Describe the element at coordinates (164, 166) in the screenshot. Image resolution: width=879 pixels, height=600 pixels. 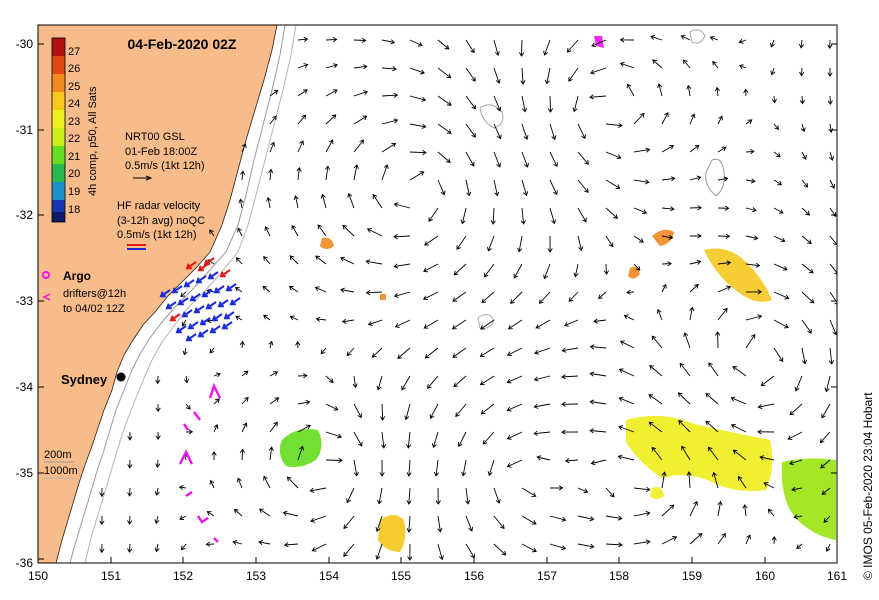
I see `legend-gsl-scale: 0.5m/s (1kt 12h)` at that location.